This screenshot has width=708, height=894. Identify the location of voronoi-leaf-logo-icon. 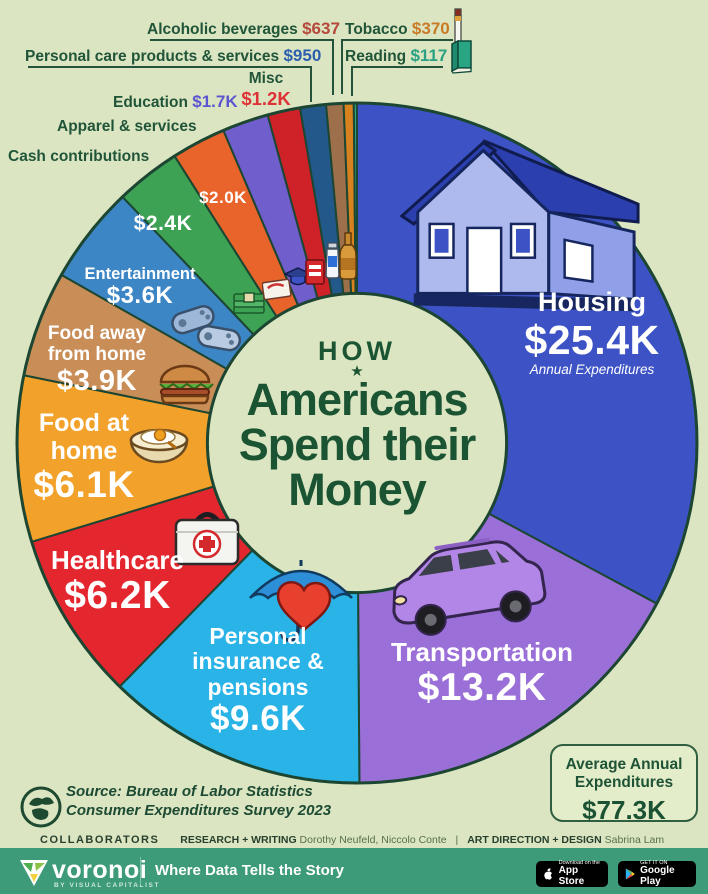
(41, 807).